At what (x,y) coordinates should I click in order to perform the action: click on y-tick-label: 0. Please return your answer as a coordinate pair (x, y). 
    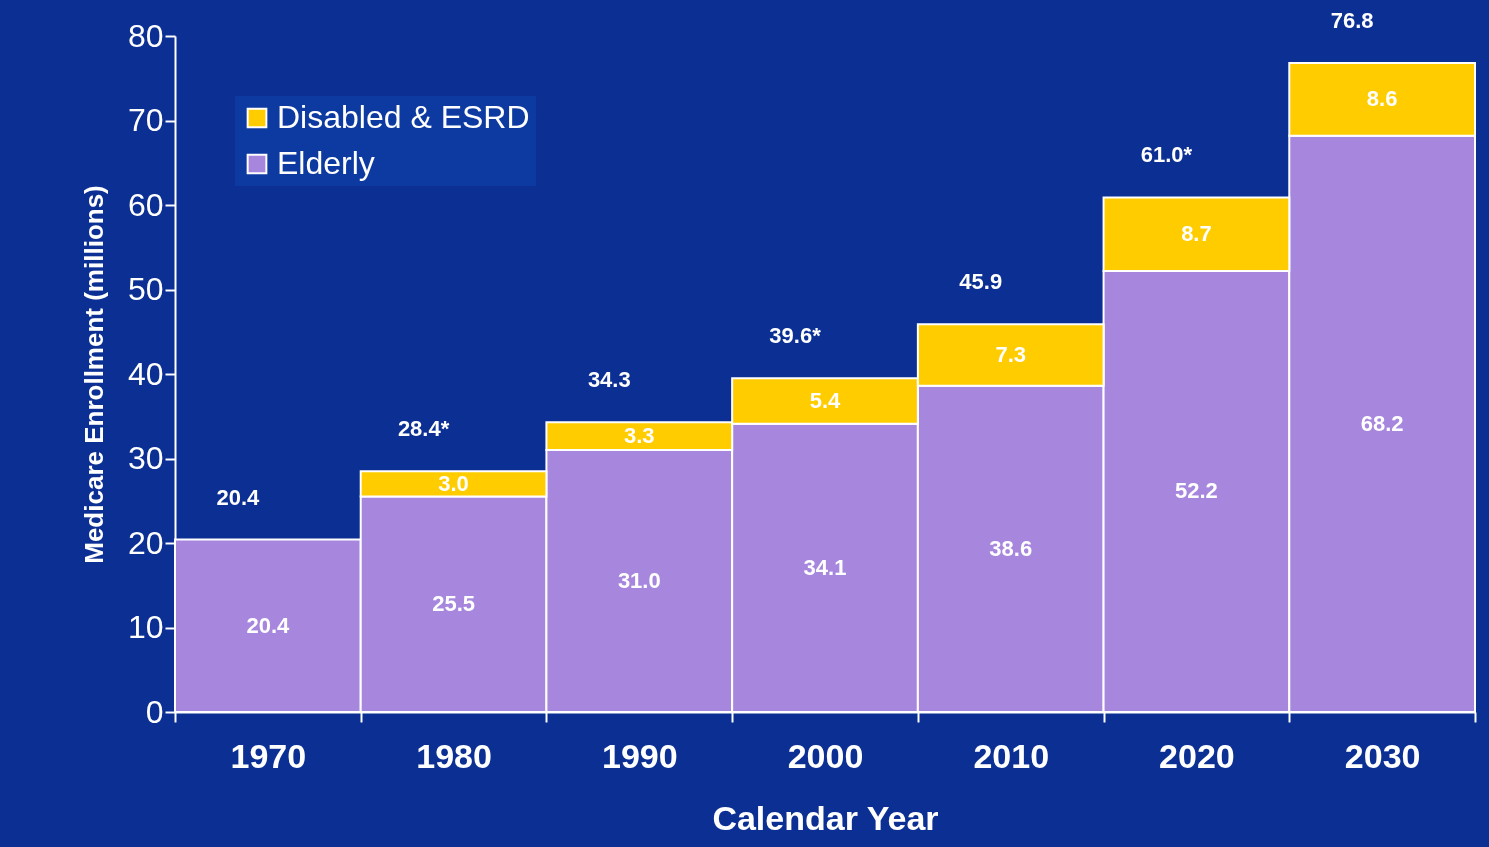
    Looking at the image, I should click on (154, 711).